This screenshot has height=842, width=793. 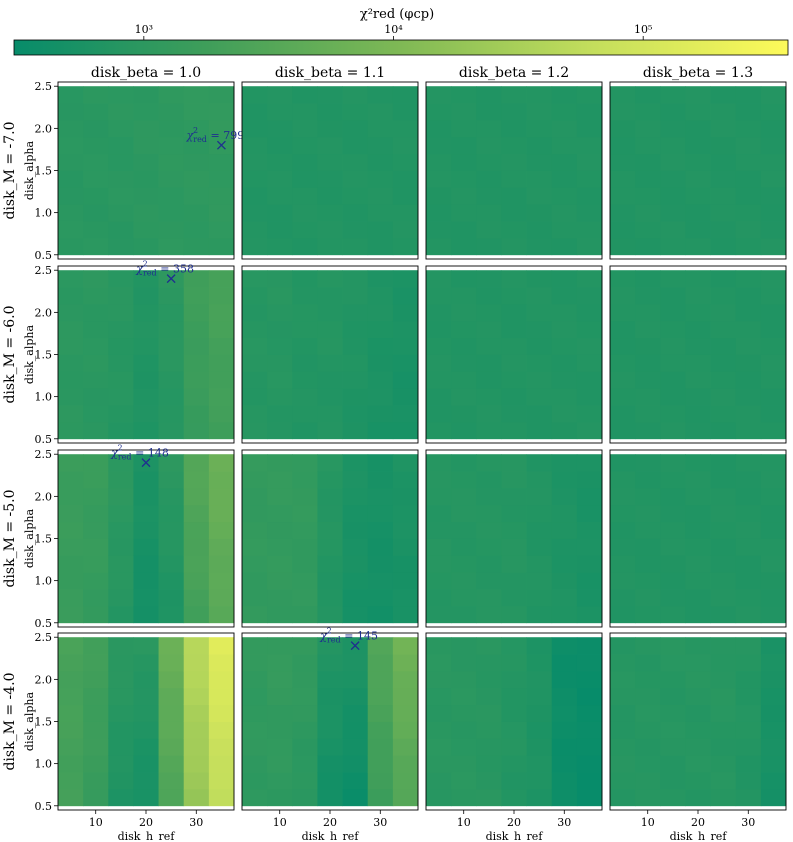 What do you see at coordinates (44, 539) in the screenshot?
I see `y-tick-label: 1.5` at bounding box center [44, 539].